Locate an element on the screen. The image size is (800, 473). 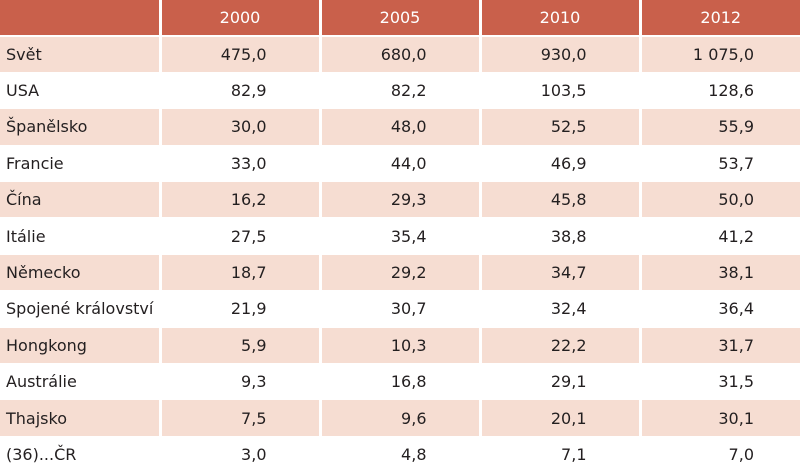
table-row: USA 82,9 82,2 103,5 128,6 is located at coordinates (400, 91).